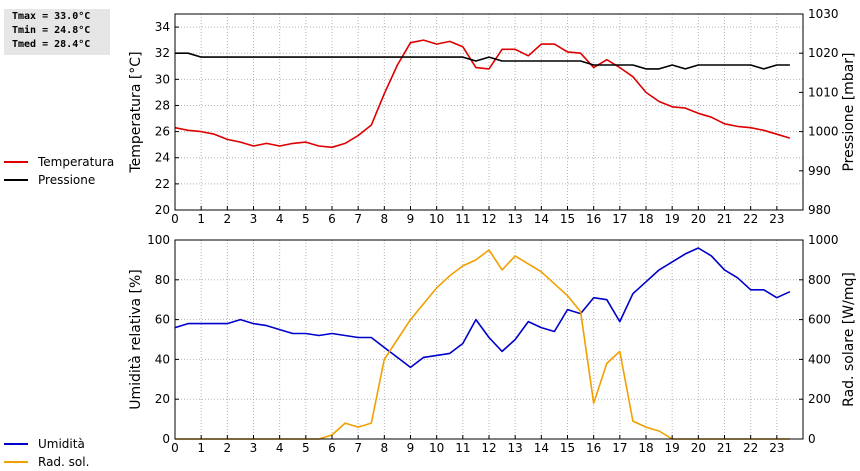 Image resolution: width=860 pixels, height=471 pixels. Describe the element at coordinates (823, 14) in the screenshot. I see `y-right-tick-label: 1030` at that location.